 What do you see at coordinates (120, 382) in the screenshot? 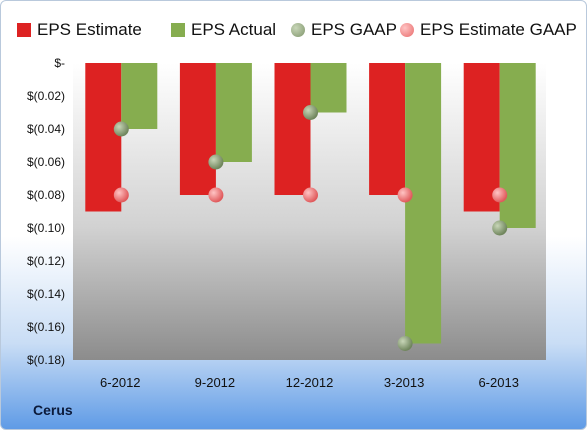
I see `x-tick-label: 6-2012` at bounding box center [120, 382].